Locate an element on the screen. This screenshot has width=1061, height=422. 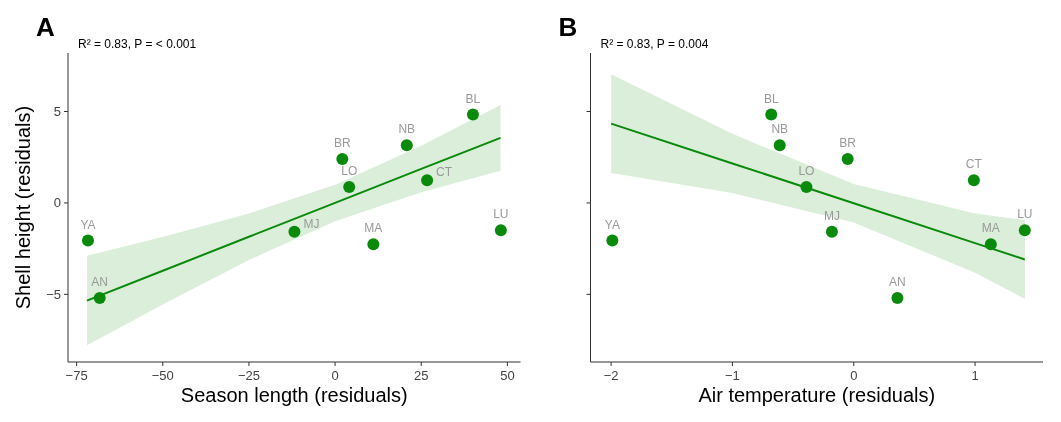
x-tick-label: 25 is located at coordinates (421, 375).